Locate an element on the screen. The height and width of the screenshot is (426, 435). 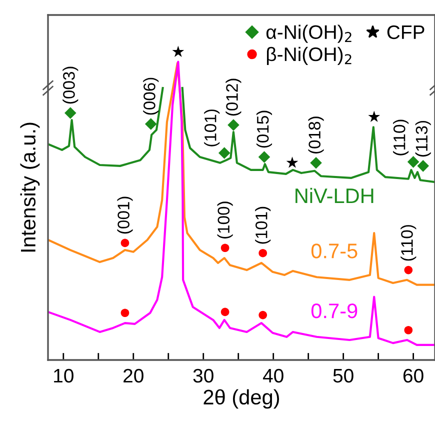
annotation: (015) is located at coordinates (264, 129).